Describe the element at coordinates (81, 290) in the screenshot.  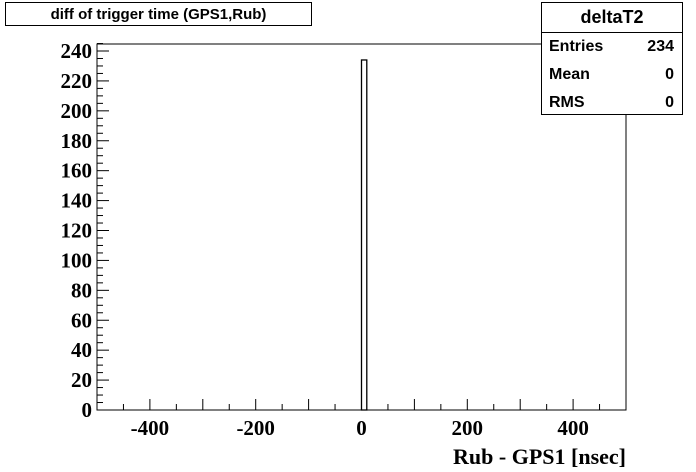
I see `y-tick-label: 80` at that location.